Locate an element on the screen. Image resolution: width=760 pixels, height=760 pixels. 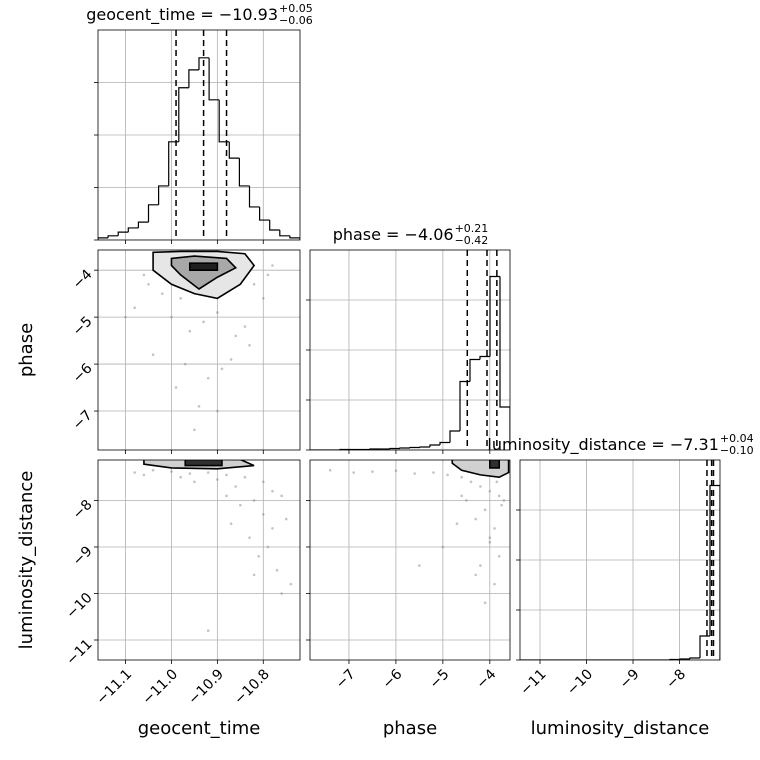
panel: phase = −4.06 +0.21−0.42 is located at coordinates (408, 338).